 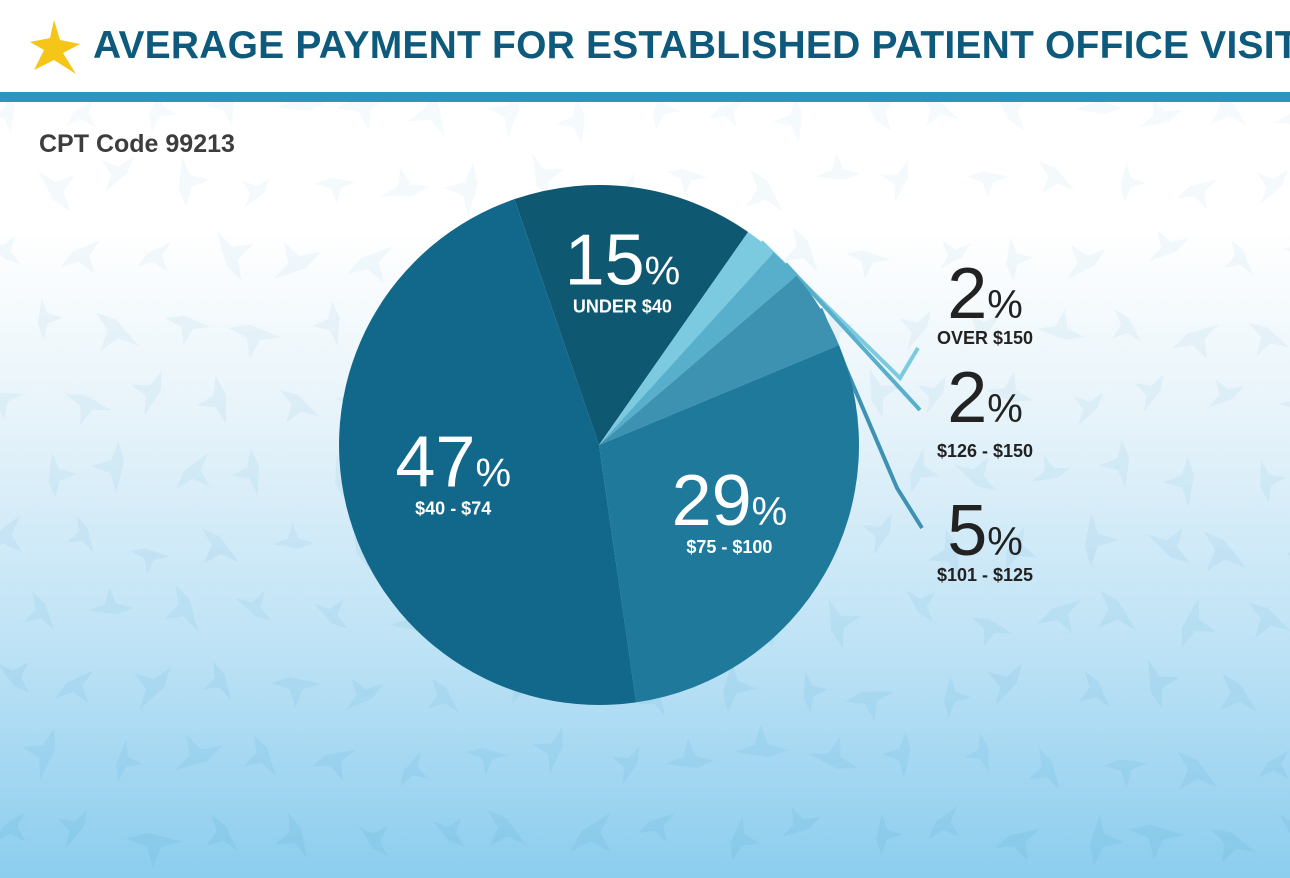 I want to click on slice-percent-label: 29%, so click(x=730, y=501).